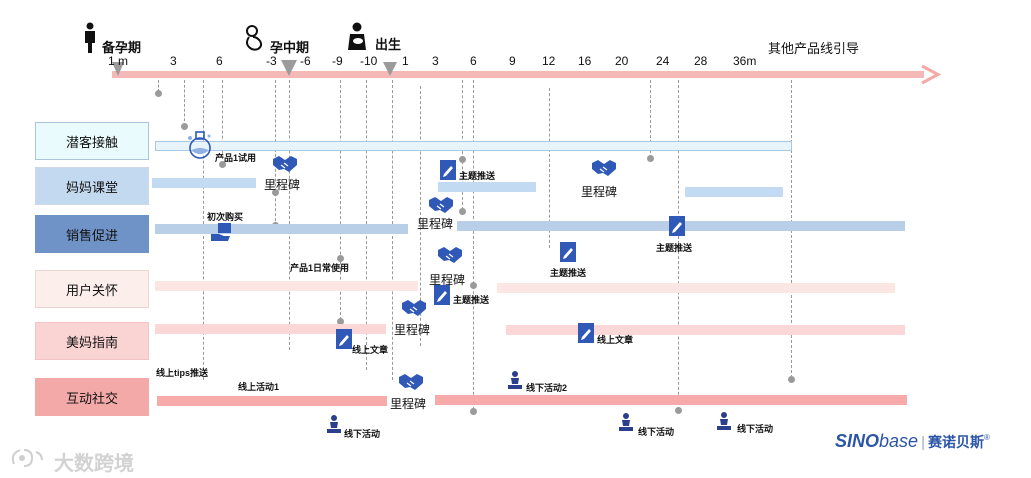  What do you see at coordinates (92, 289) in the screenshot?
I see `category-user-care: 用户关怀` at bounding box center [92, 289].